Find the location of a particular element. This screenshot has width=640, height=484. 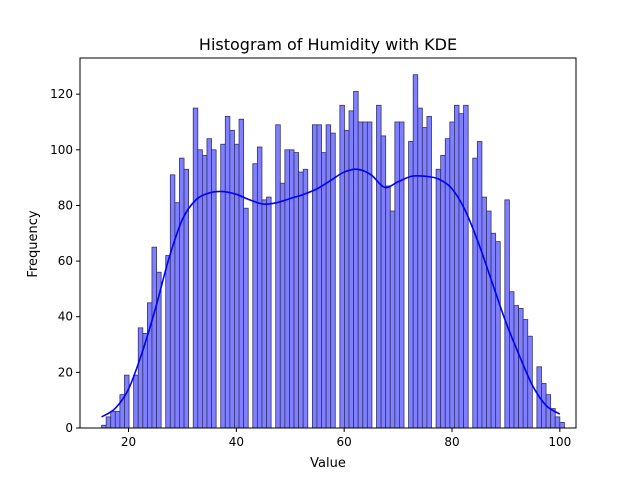

x-tick-label: 80 is located at coordinates (451, 442).